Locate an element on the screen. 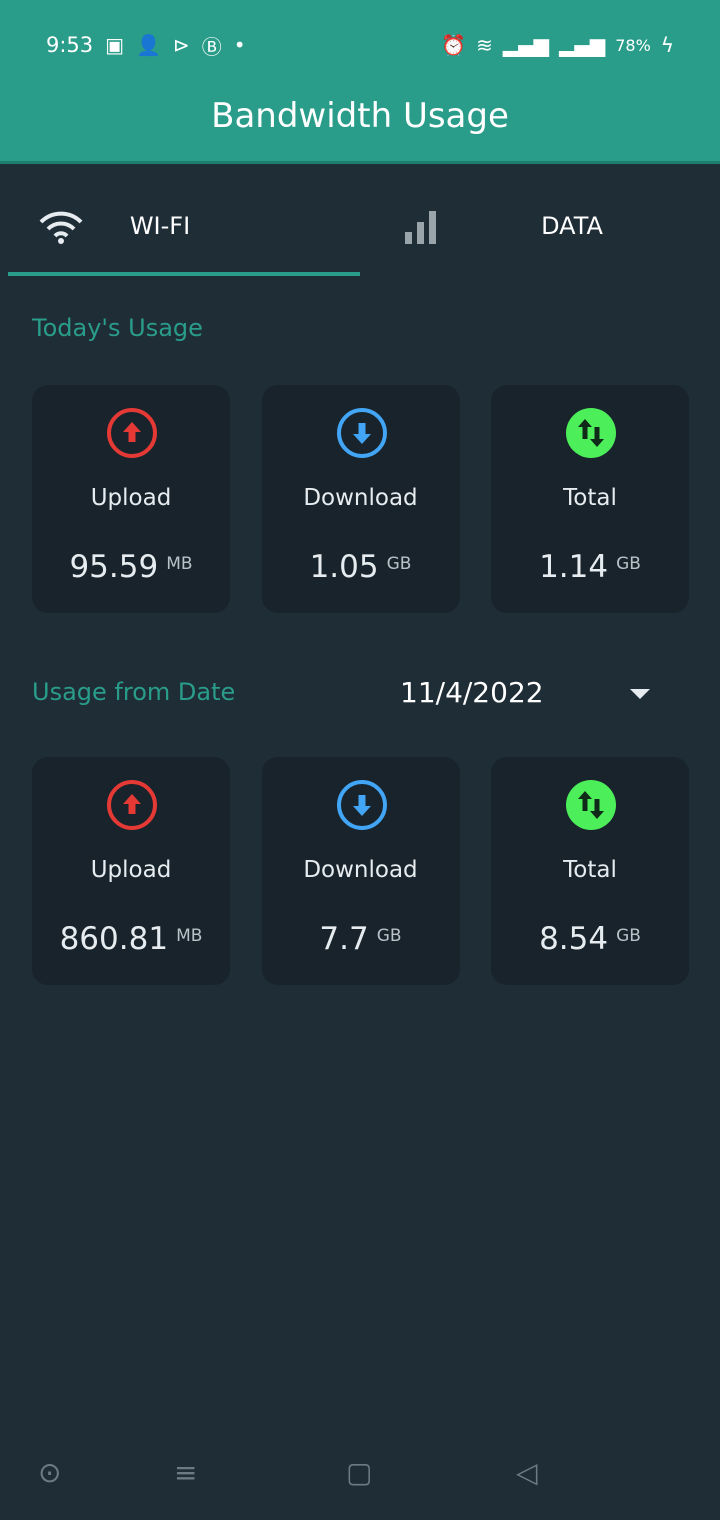 The height and width of the screenshot is (1520, 720). charging-icon: ϟ is located at coordinates (667, 45).